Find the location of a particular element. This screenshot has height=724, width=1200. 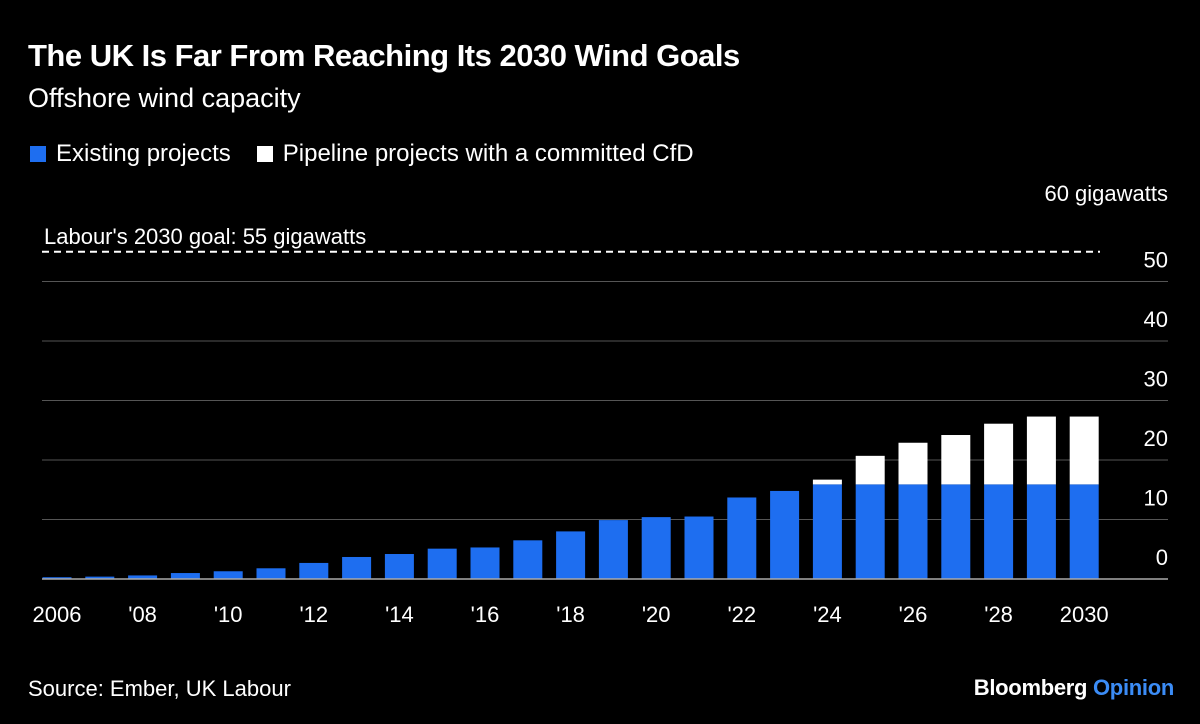

bar-pipeline-2025 is located at coordinates (870, 470).